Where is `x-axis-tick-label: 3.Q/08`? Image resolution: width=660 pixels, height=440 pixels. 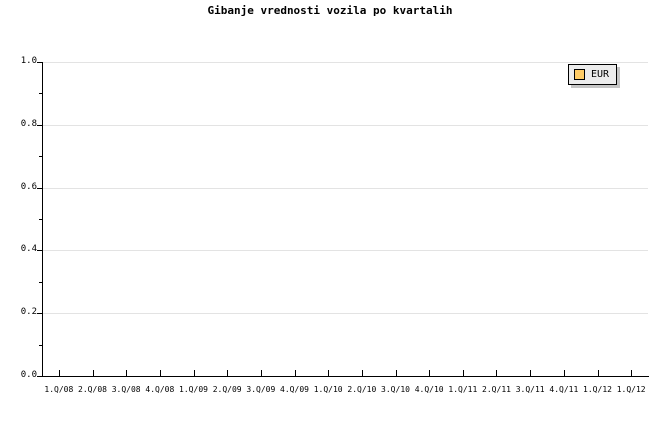 x-axis-tick-label: 3.Q/08 is located at coordinates (126, 389).